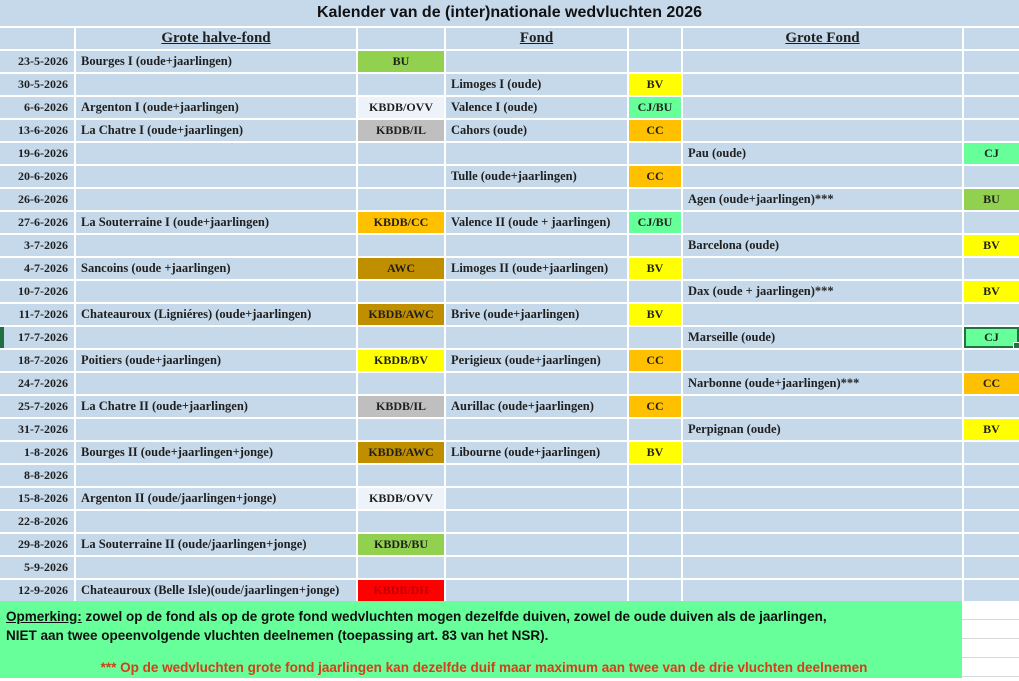 The width and height of the screenshot is (1019, 681). What do you see at coordinates (216, 406) in the screenshot?
I see `race-name-cell: La Chatre II (oude+jaarlingen)` at bounding box center [216, 406].